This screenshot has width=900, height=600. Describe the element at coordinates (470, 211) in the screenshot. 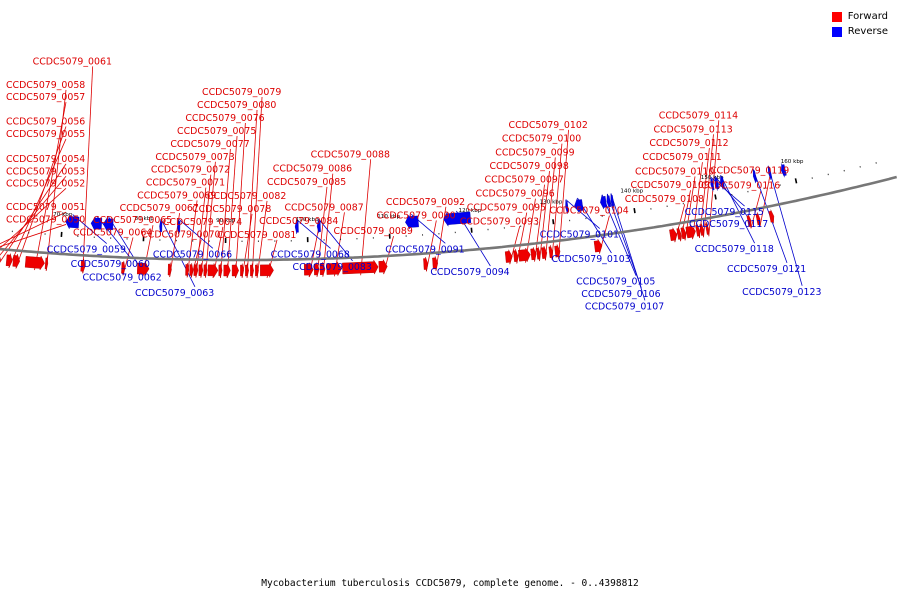

I see `scale-tick-label: 120 kbp` at that location.